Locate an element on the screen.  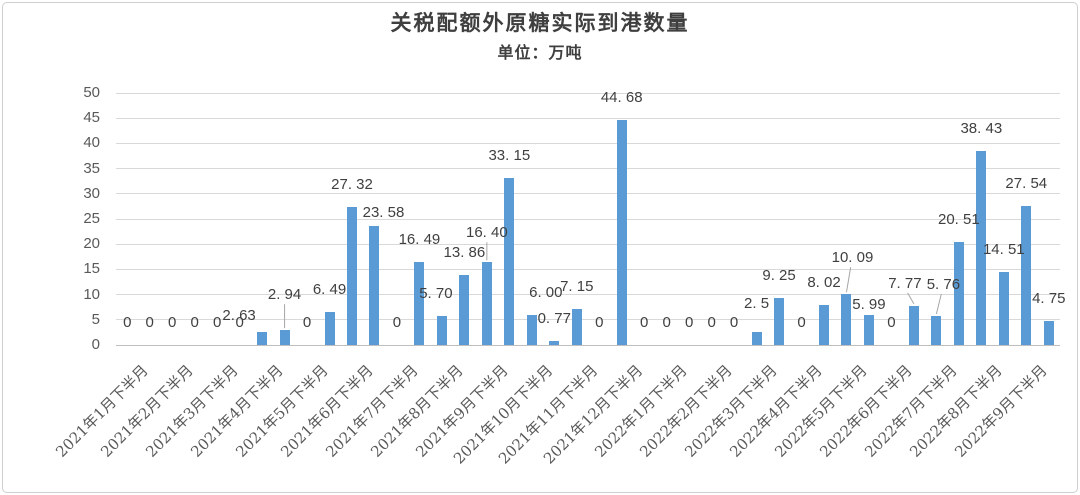
bar-value-label: 27. 54 is located at coordinates (1026, 184).